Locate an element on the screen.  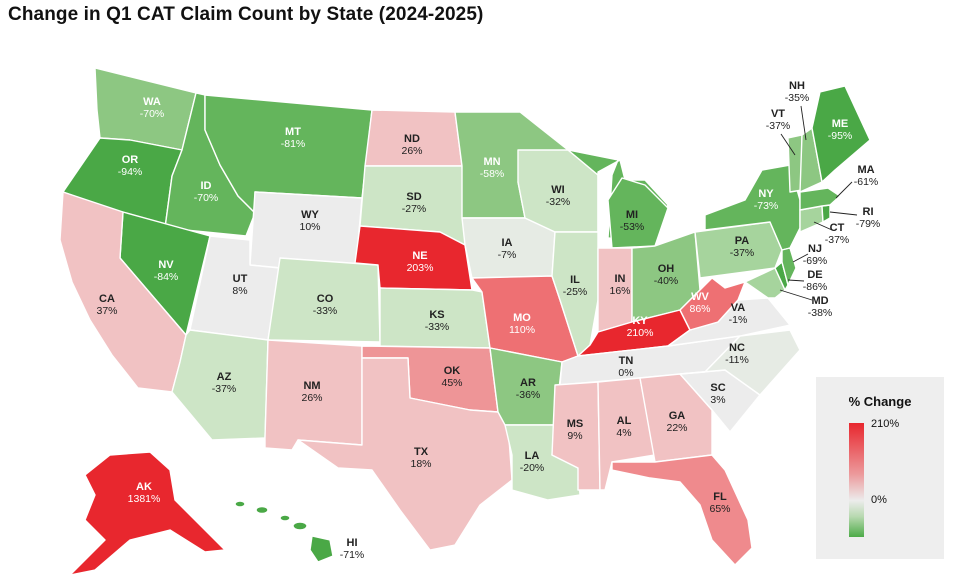
svg-text: TN is located at coordinates (626, 361).